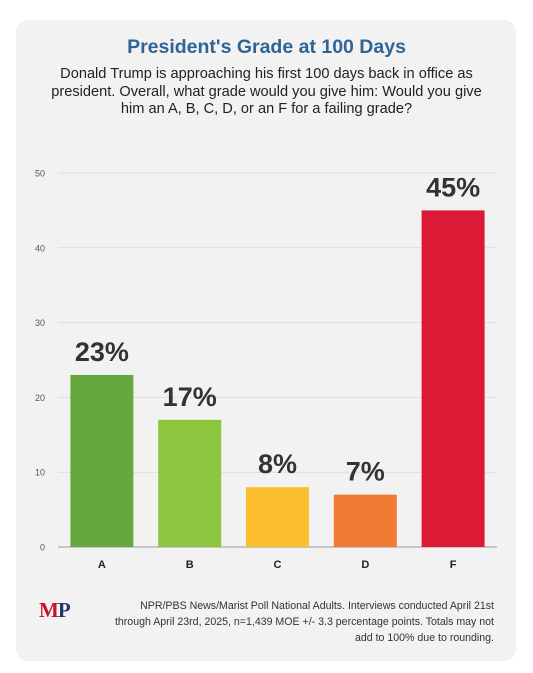  What do you see at coordinates (266, 47) in the screenshot?
I see `chart-title: President's Grade at 100 Days` at bounding box center [266, 47].